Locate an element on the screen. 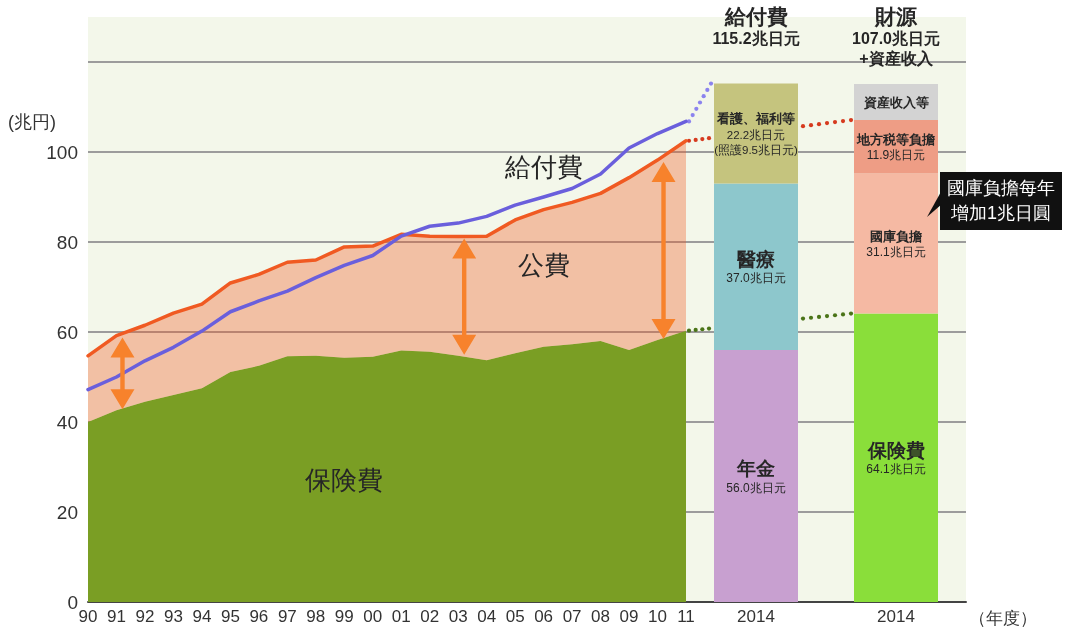 The width and height of the screenshot is (1066, 630). x-tick-label: 90 is located at coordinates (88, 616).